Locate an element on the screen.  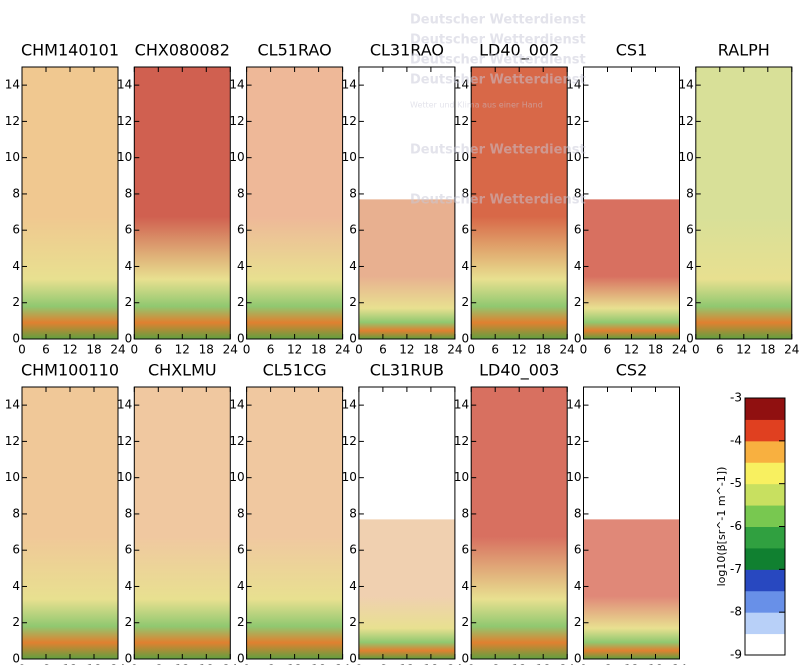
panel-title: CHM140101 is located at coordinates (70, 50).